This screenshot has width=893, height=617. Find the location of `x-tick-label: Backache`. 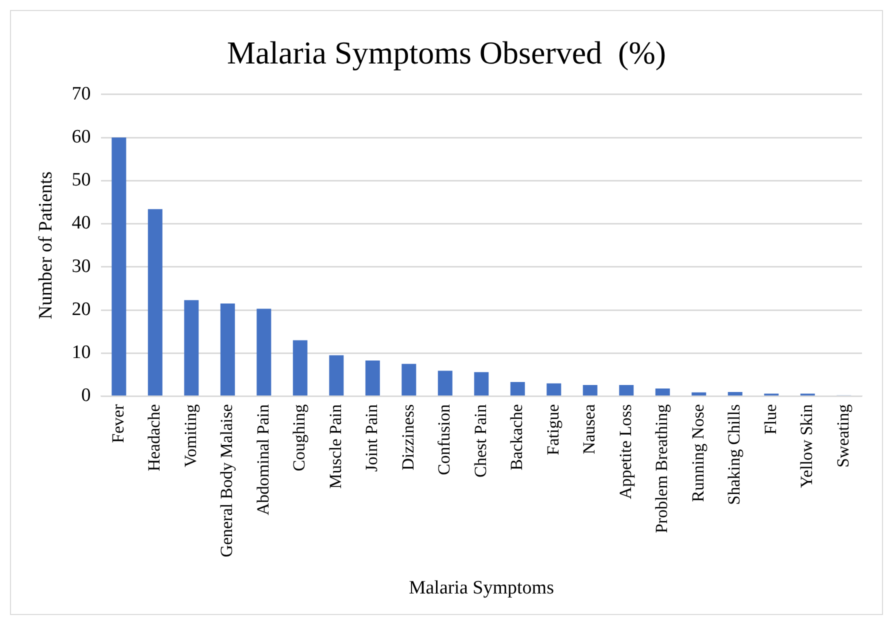

x-tick-label: Backache is located at coordinates (516, 437).